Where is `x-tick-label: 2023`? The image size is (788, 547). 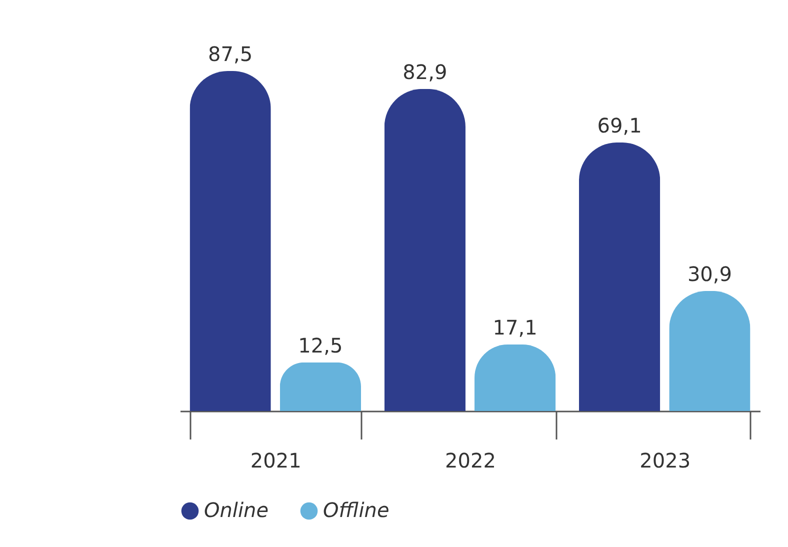
x-tick-label: 2023 is located at coordinates (665, 460).